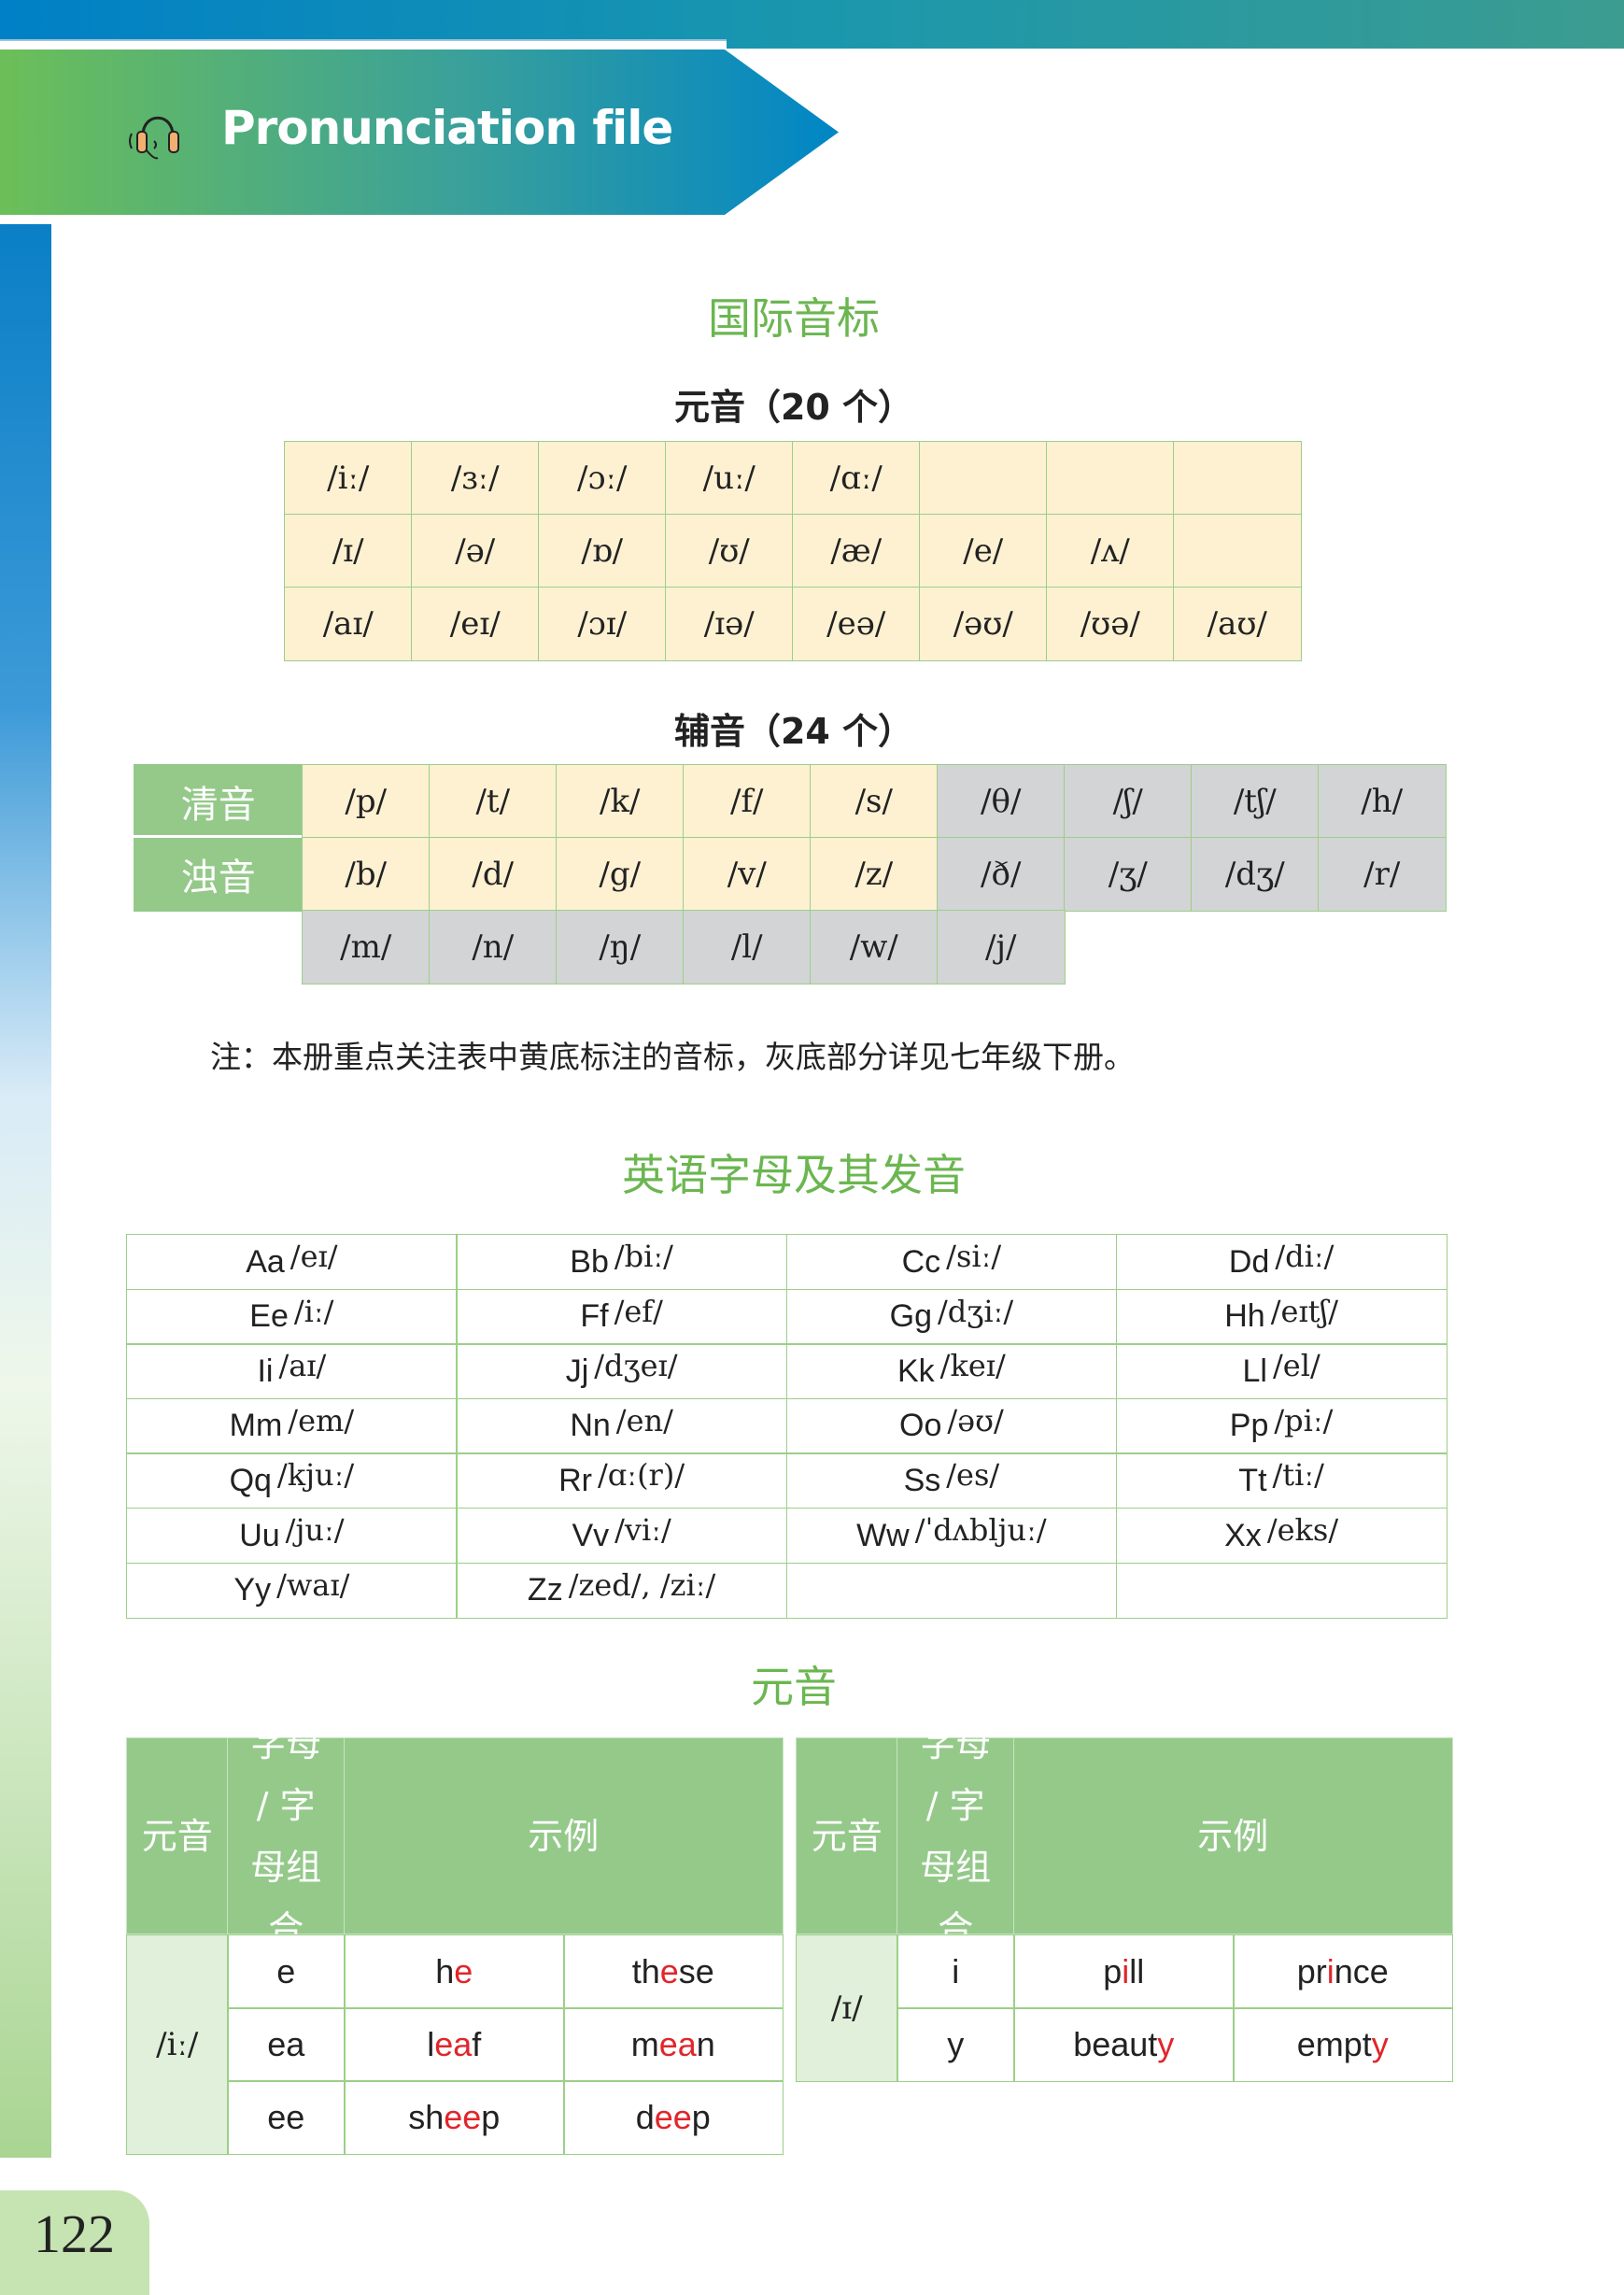 The image size is (1624, 2295). What do you see at coordinates (1298, 1475) in the screenshot?
I see `letter-ipa: /tiː/` at bounding box center [1298, 1475].